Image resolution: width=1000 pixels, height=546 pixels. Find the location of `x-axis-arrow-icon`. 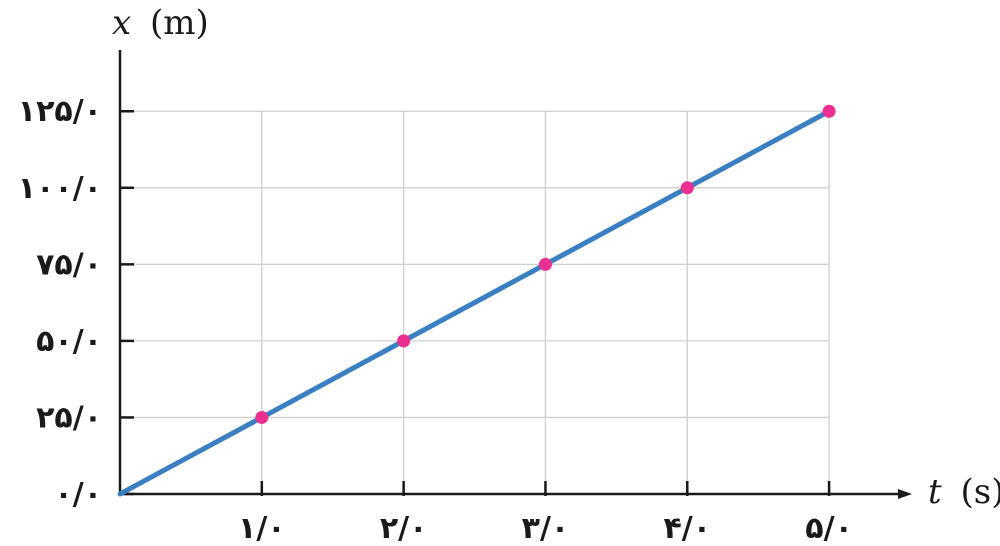

x-axis-arrow-icon is located at coordinates (905, 494).